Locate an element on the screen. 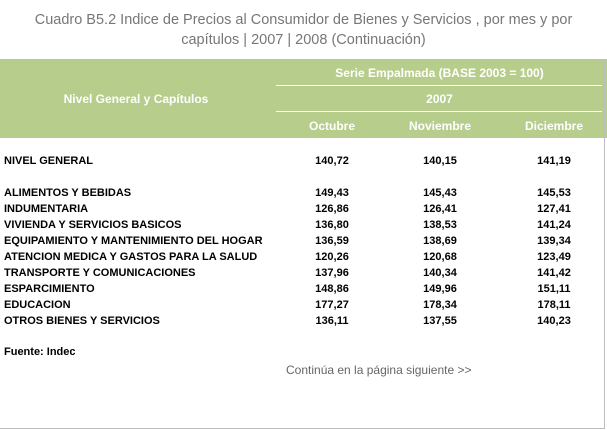  cell-diciembre: 127,41 is located at coordinates (554, 209).